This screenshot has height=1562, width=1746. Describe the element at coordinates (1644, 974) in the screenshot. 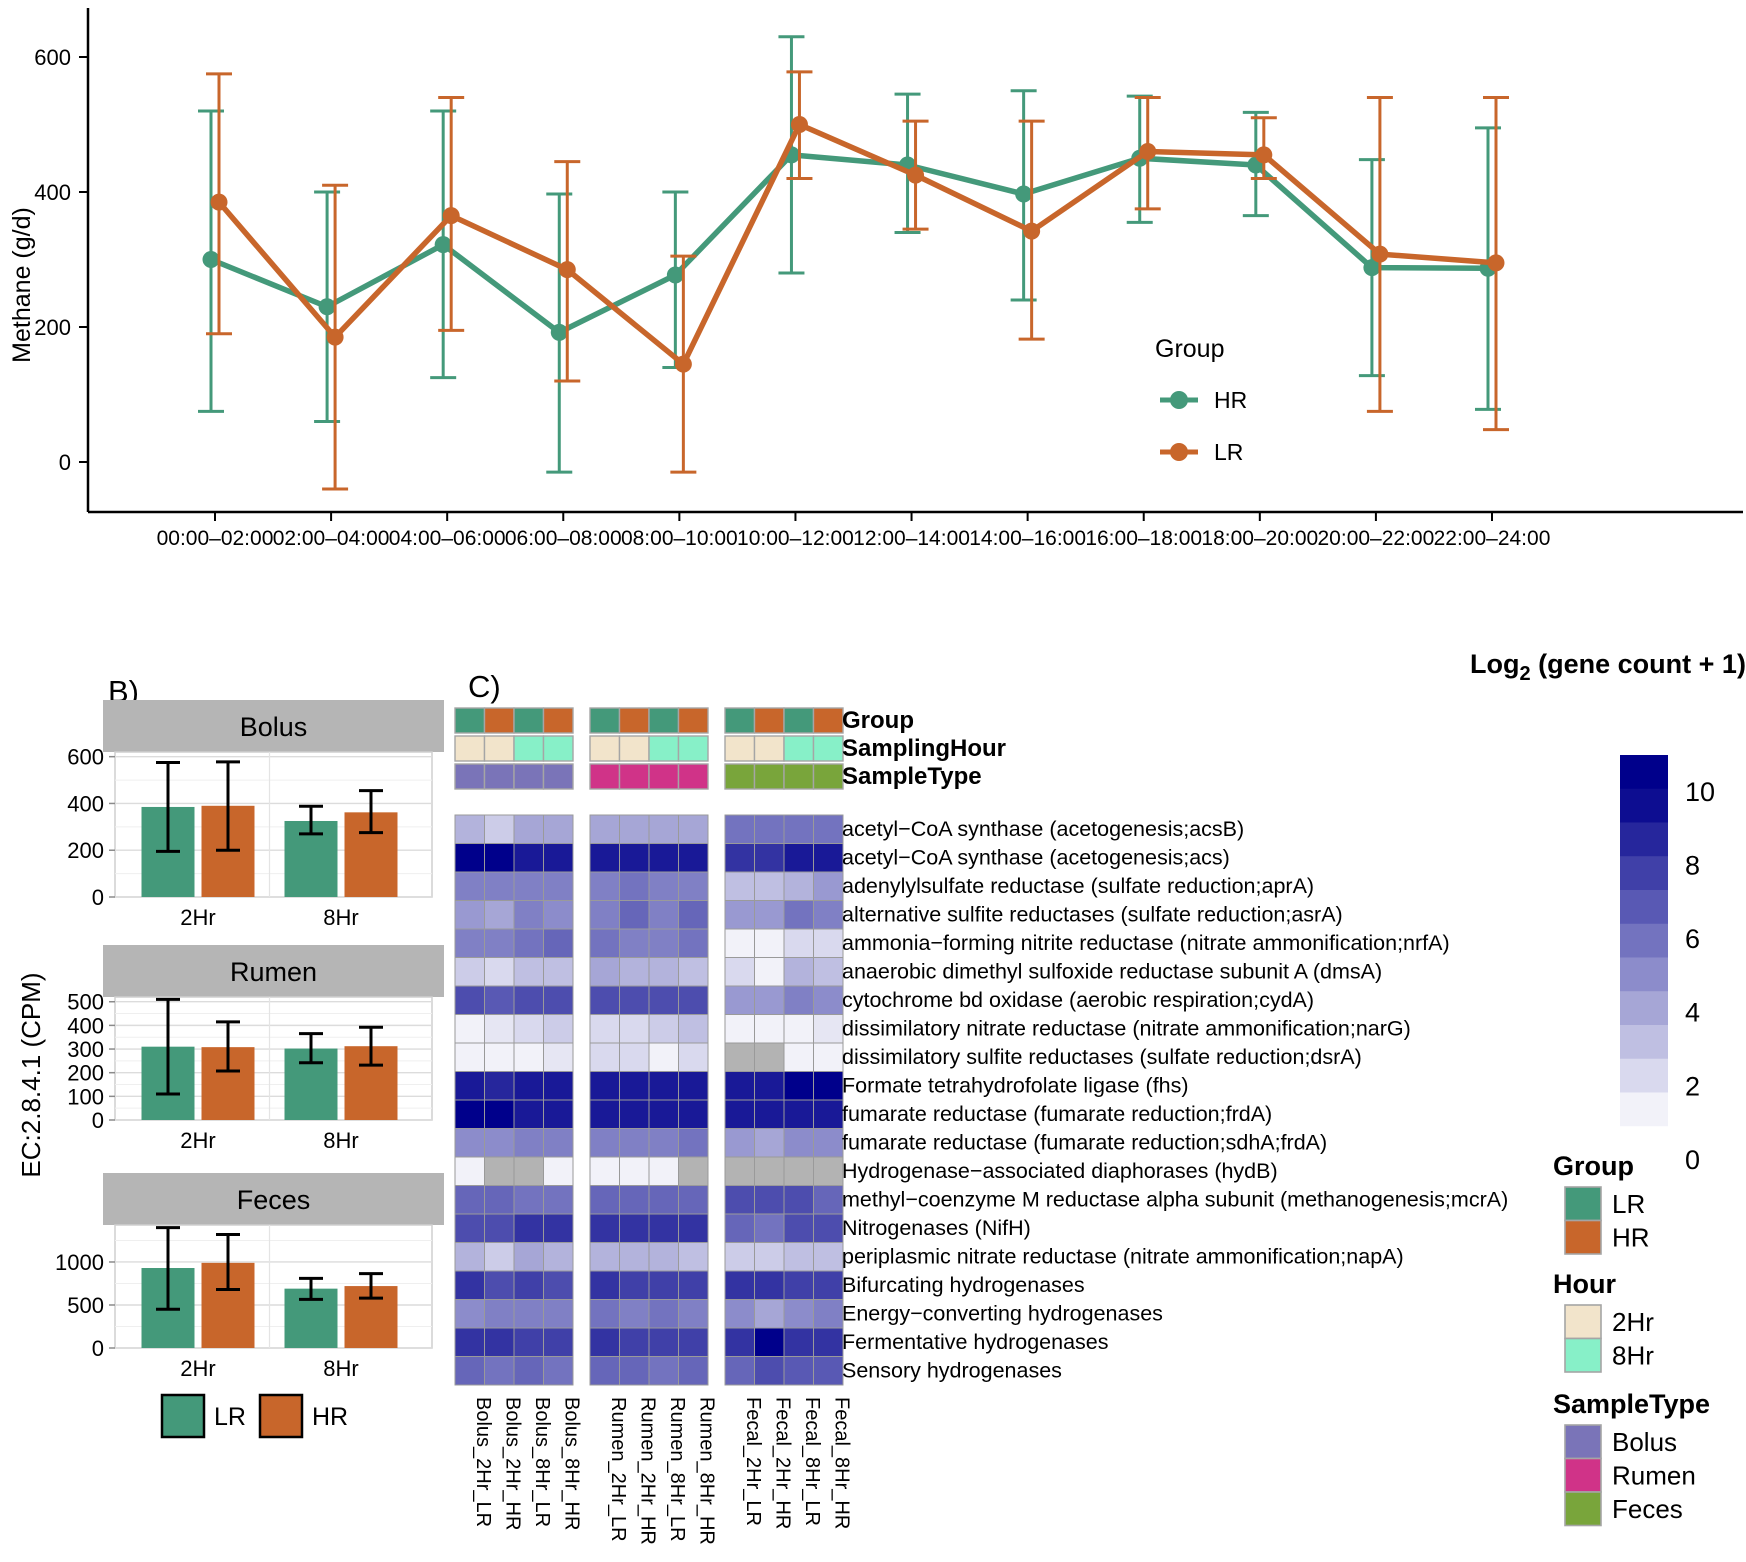

I see `colorbar-step` at that location.